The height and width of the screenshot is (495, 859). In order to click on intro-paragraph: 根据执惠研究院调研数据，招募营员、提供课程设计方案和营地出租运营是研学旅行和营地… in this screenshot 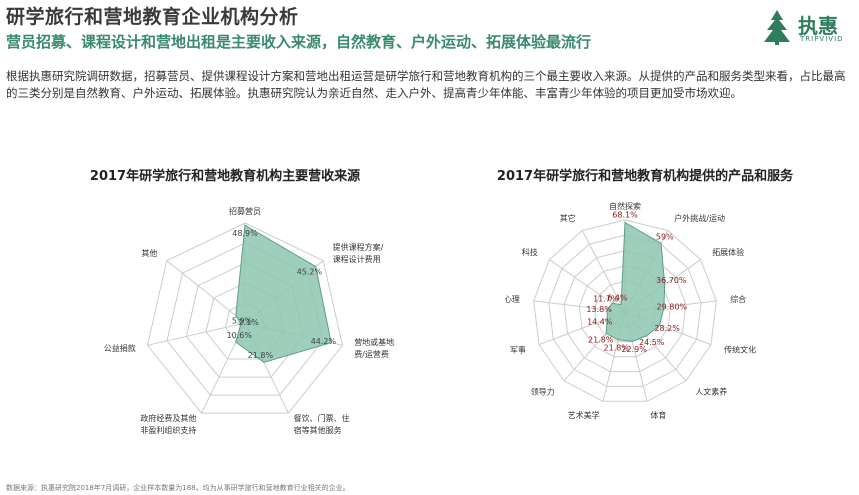, I will do `click(426, 84)`.